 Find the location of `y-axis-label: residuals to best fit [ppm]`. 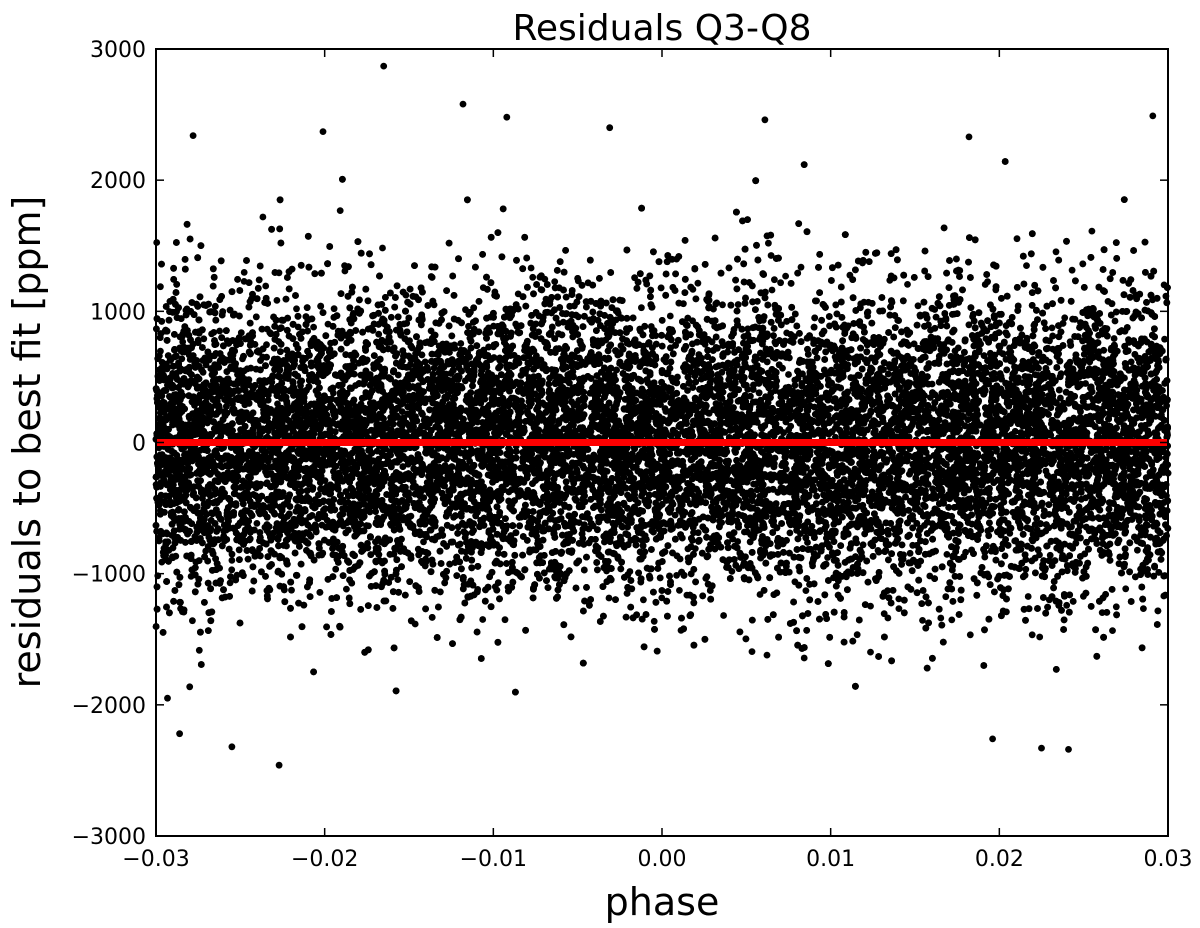

y-axis-label: residuals to best fit [ppm] is located at coordinates (27, 442).